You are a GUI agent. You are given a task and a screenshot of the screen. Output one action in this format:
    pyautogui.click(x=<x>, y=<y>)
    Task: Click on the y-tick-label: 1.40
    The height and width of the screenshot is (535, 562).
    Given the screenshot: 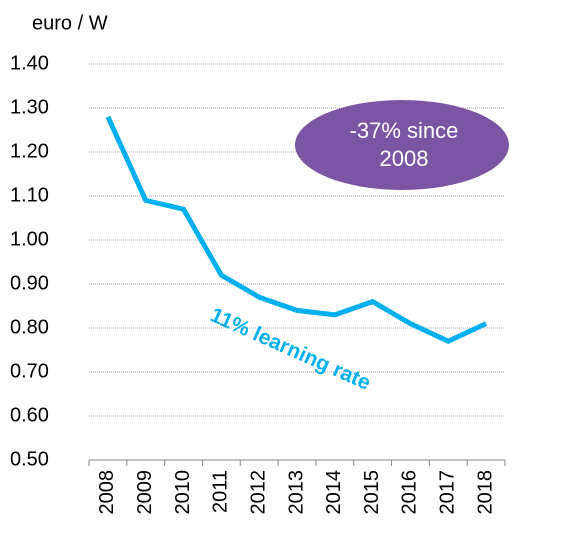 What is the action you would take?
    pyautogui.click(x=29, y=63)
    